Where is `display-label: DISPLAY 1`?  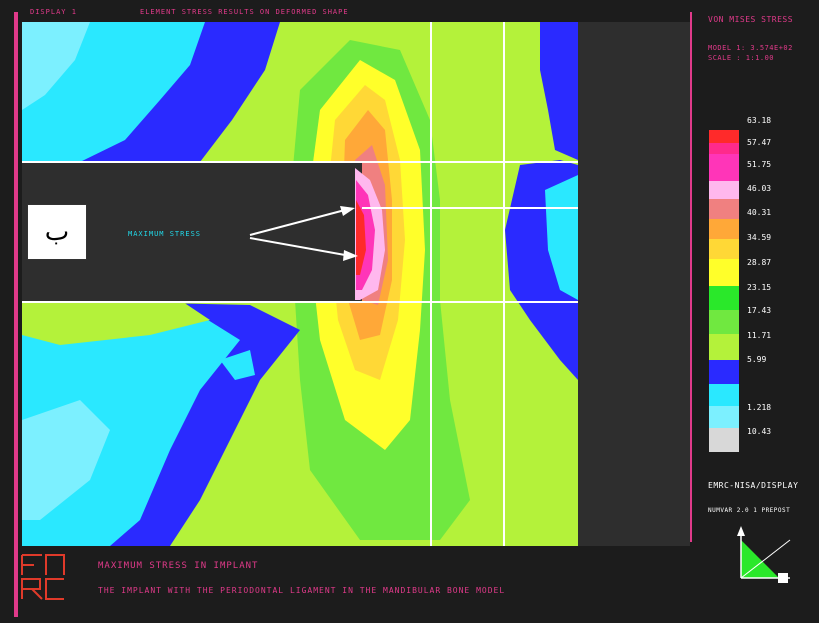
display-label: DISPLAY 1 is located at coordinates (53, 12).